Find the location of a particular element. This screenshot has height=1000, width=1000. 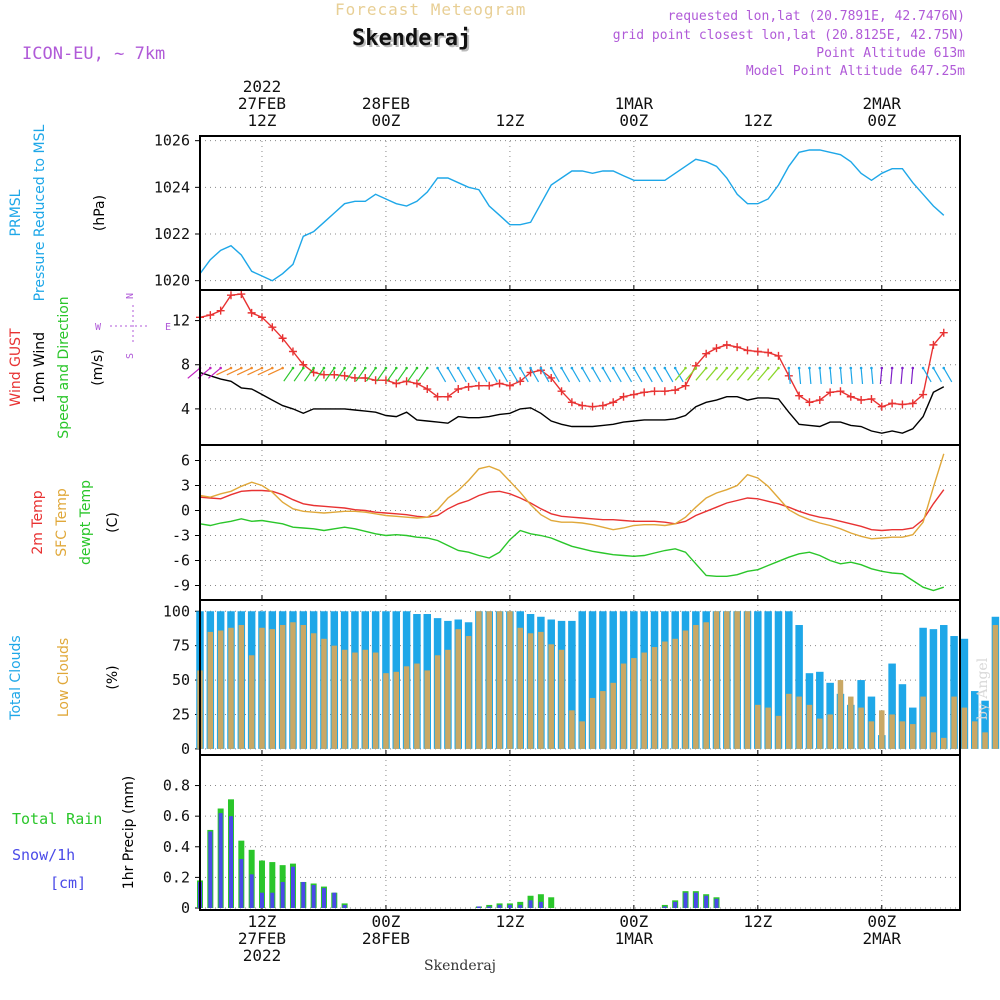

ytick-label-clouds-4: 100 is located at coordinates (176, 611).